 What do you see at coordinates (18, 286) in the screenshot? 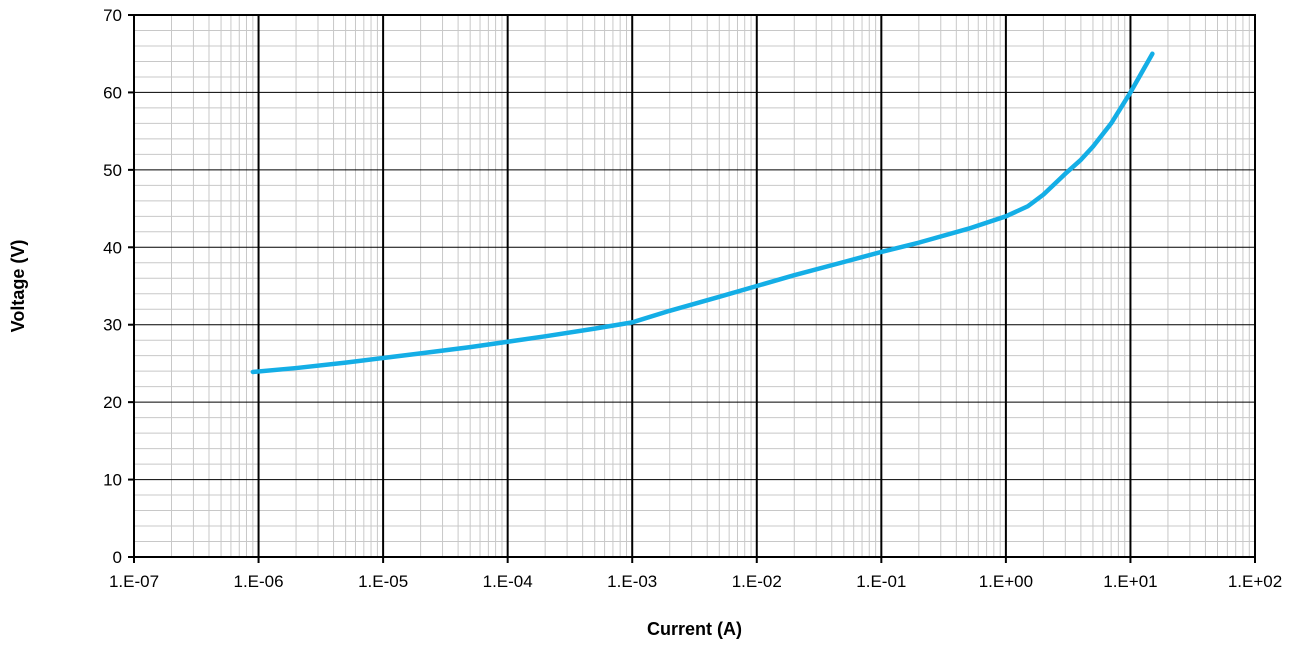
I see `y-axis-title: Voltage (V)` at bounding box center [18, 286].